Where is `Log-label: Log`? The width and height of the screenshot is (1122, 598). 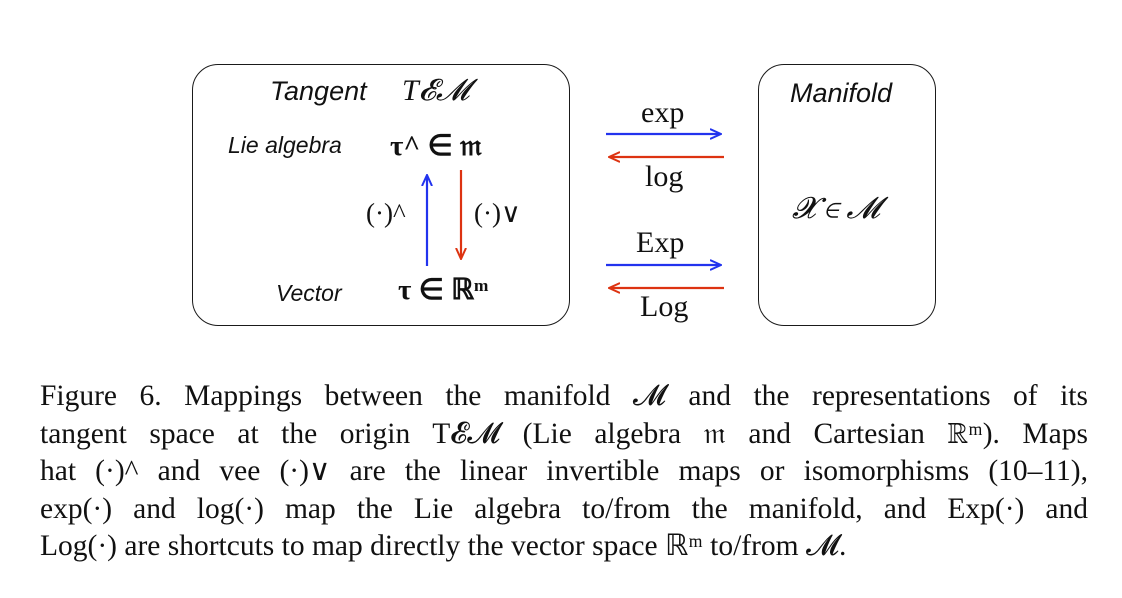
Log-label: Log is located at coordinates (664, 306).